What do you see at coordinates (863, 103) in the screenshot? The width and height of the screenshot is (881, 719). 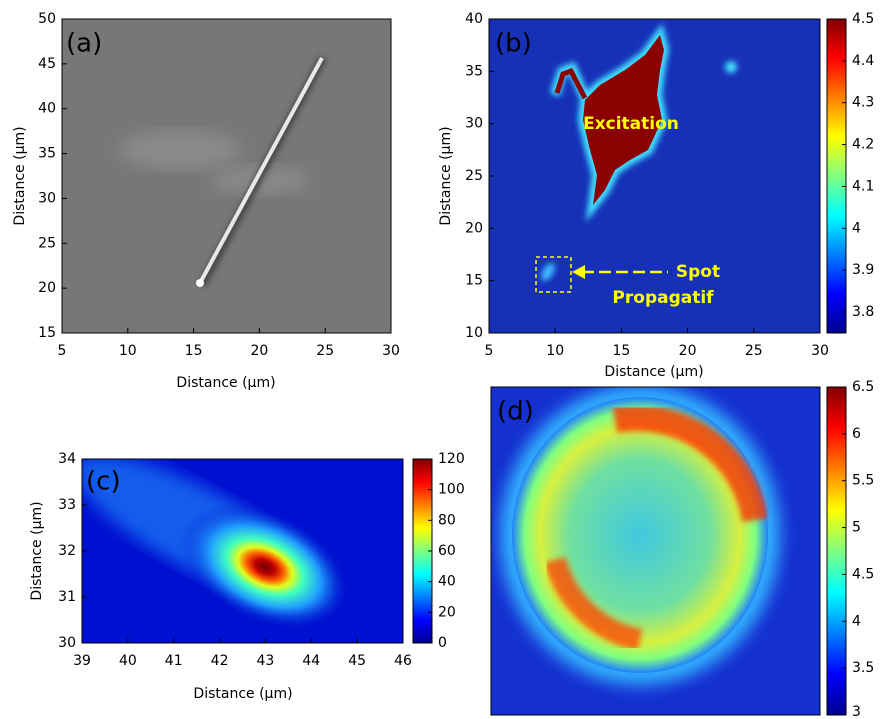 I see `colorbar-tick-label: 4.3` at bounding box center [863, 103].